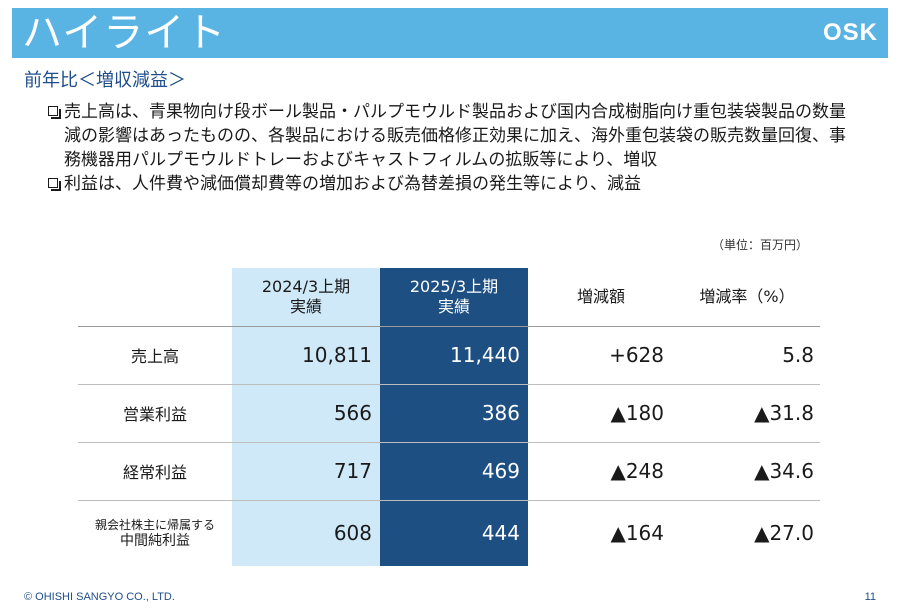 The width and height of the screenshot is (898, 614). Describe the element at coordinates (870, 597) in the screenshot. I see `page-number: 11` at that location.